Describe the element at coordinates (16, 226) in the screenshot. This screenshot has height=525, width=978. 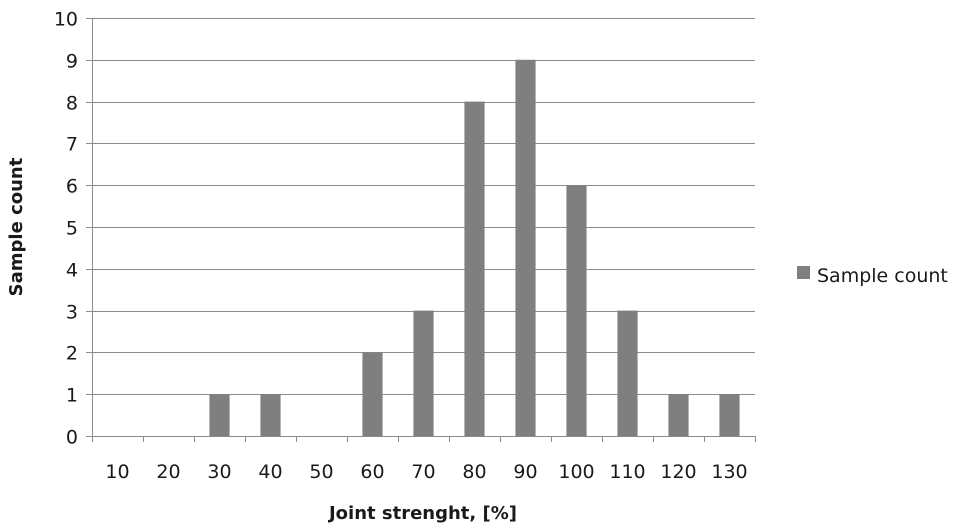
I see `y-axis-title: Sample count` at that location.